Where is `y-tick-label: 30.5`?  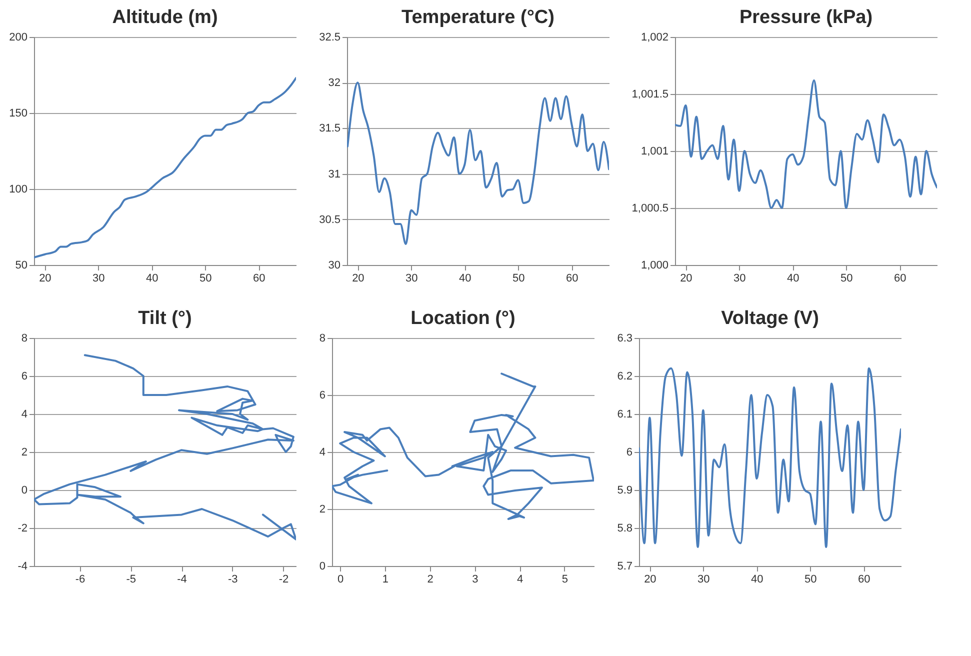
y-tick-label: 30.5 is located at coordinates (329, 220).